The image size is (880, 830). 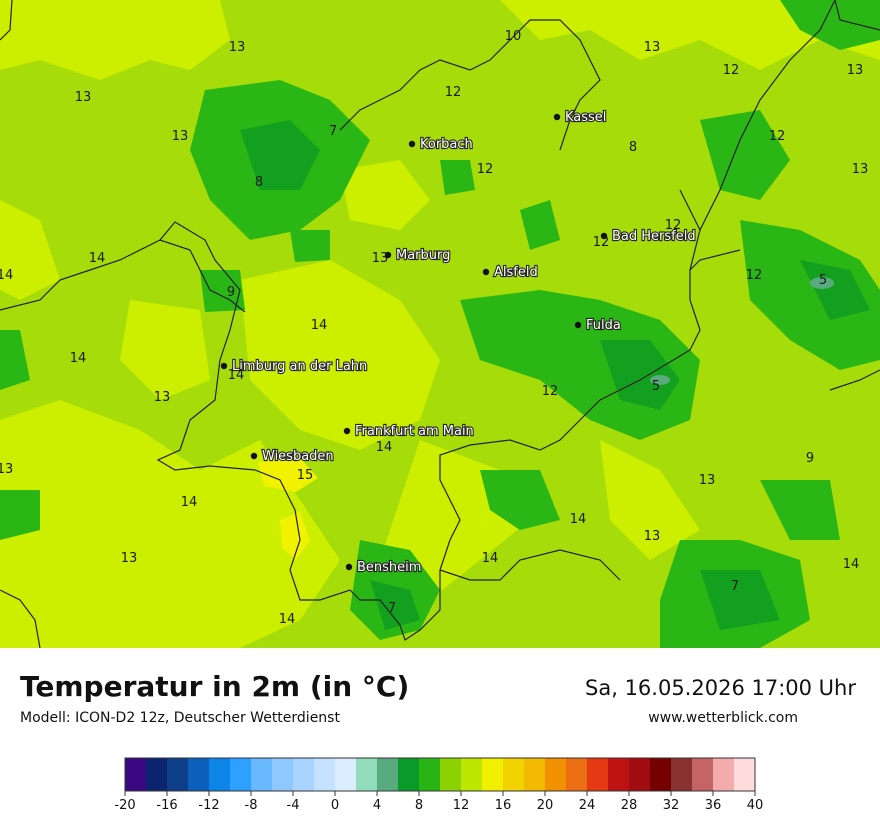 What do you see at coordinates (377, 805) in the screenshot?
I see `legend-tick-label: 4` at bounding box center [377, 805].